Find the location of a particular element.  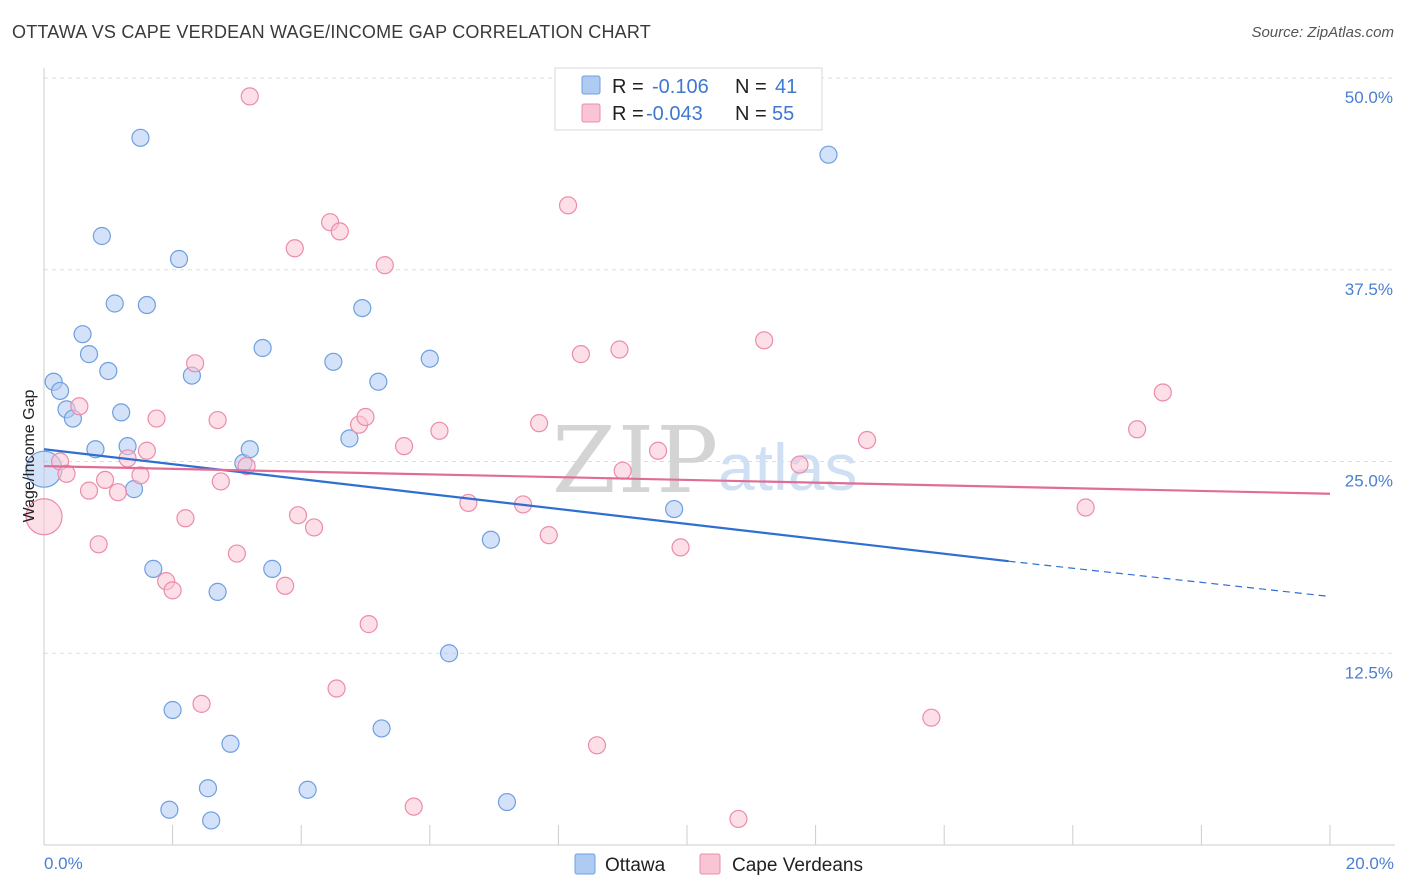

series-legend: Ottawa Cape Verdeans is located at coordinates (718, 864).